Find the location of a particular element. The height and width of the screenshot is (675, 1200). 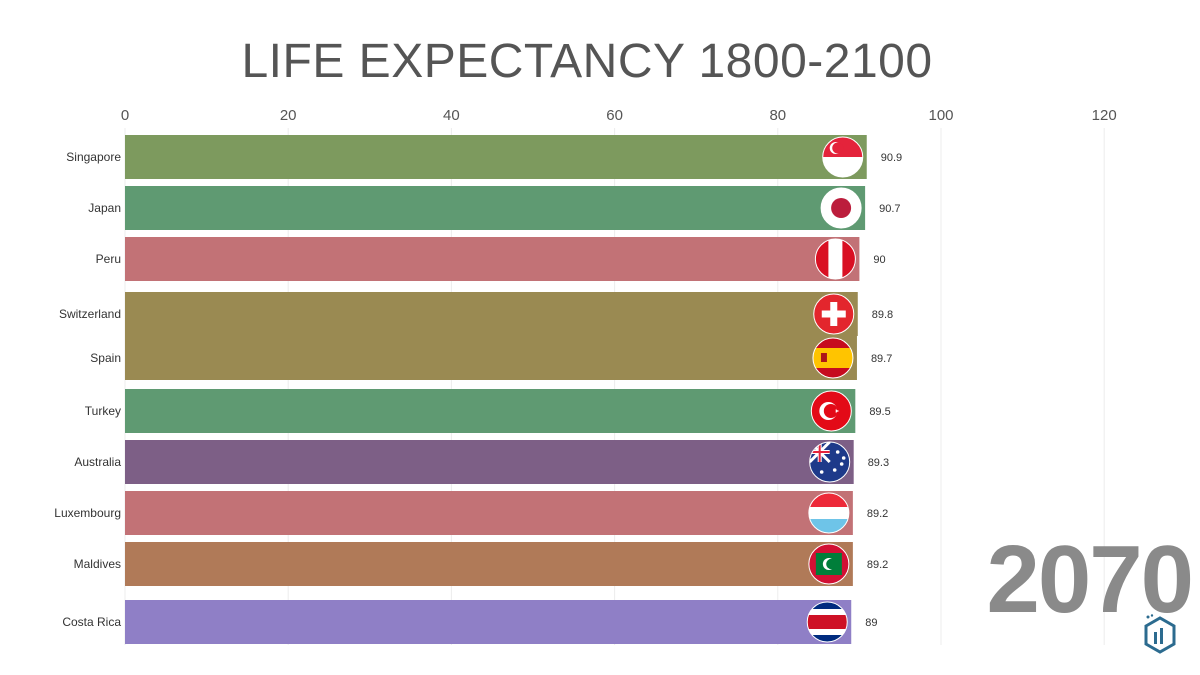

category-label: Japan is located at coordinates (104, 208).